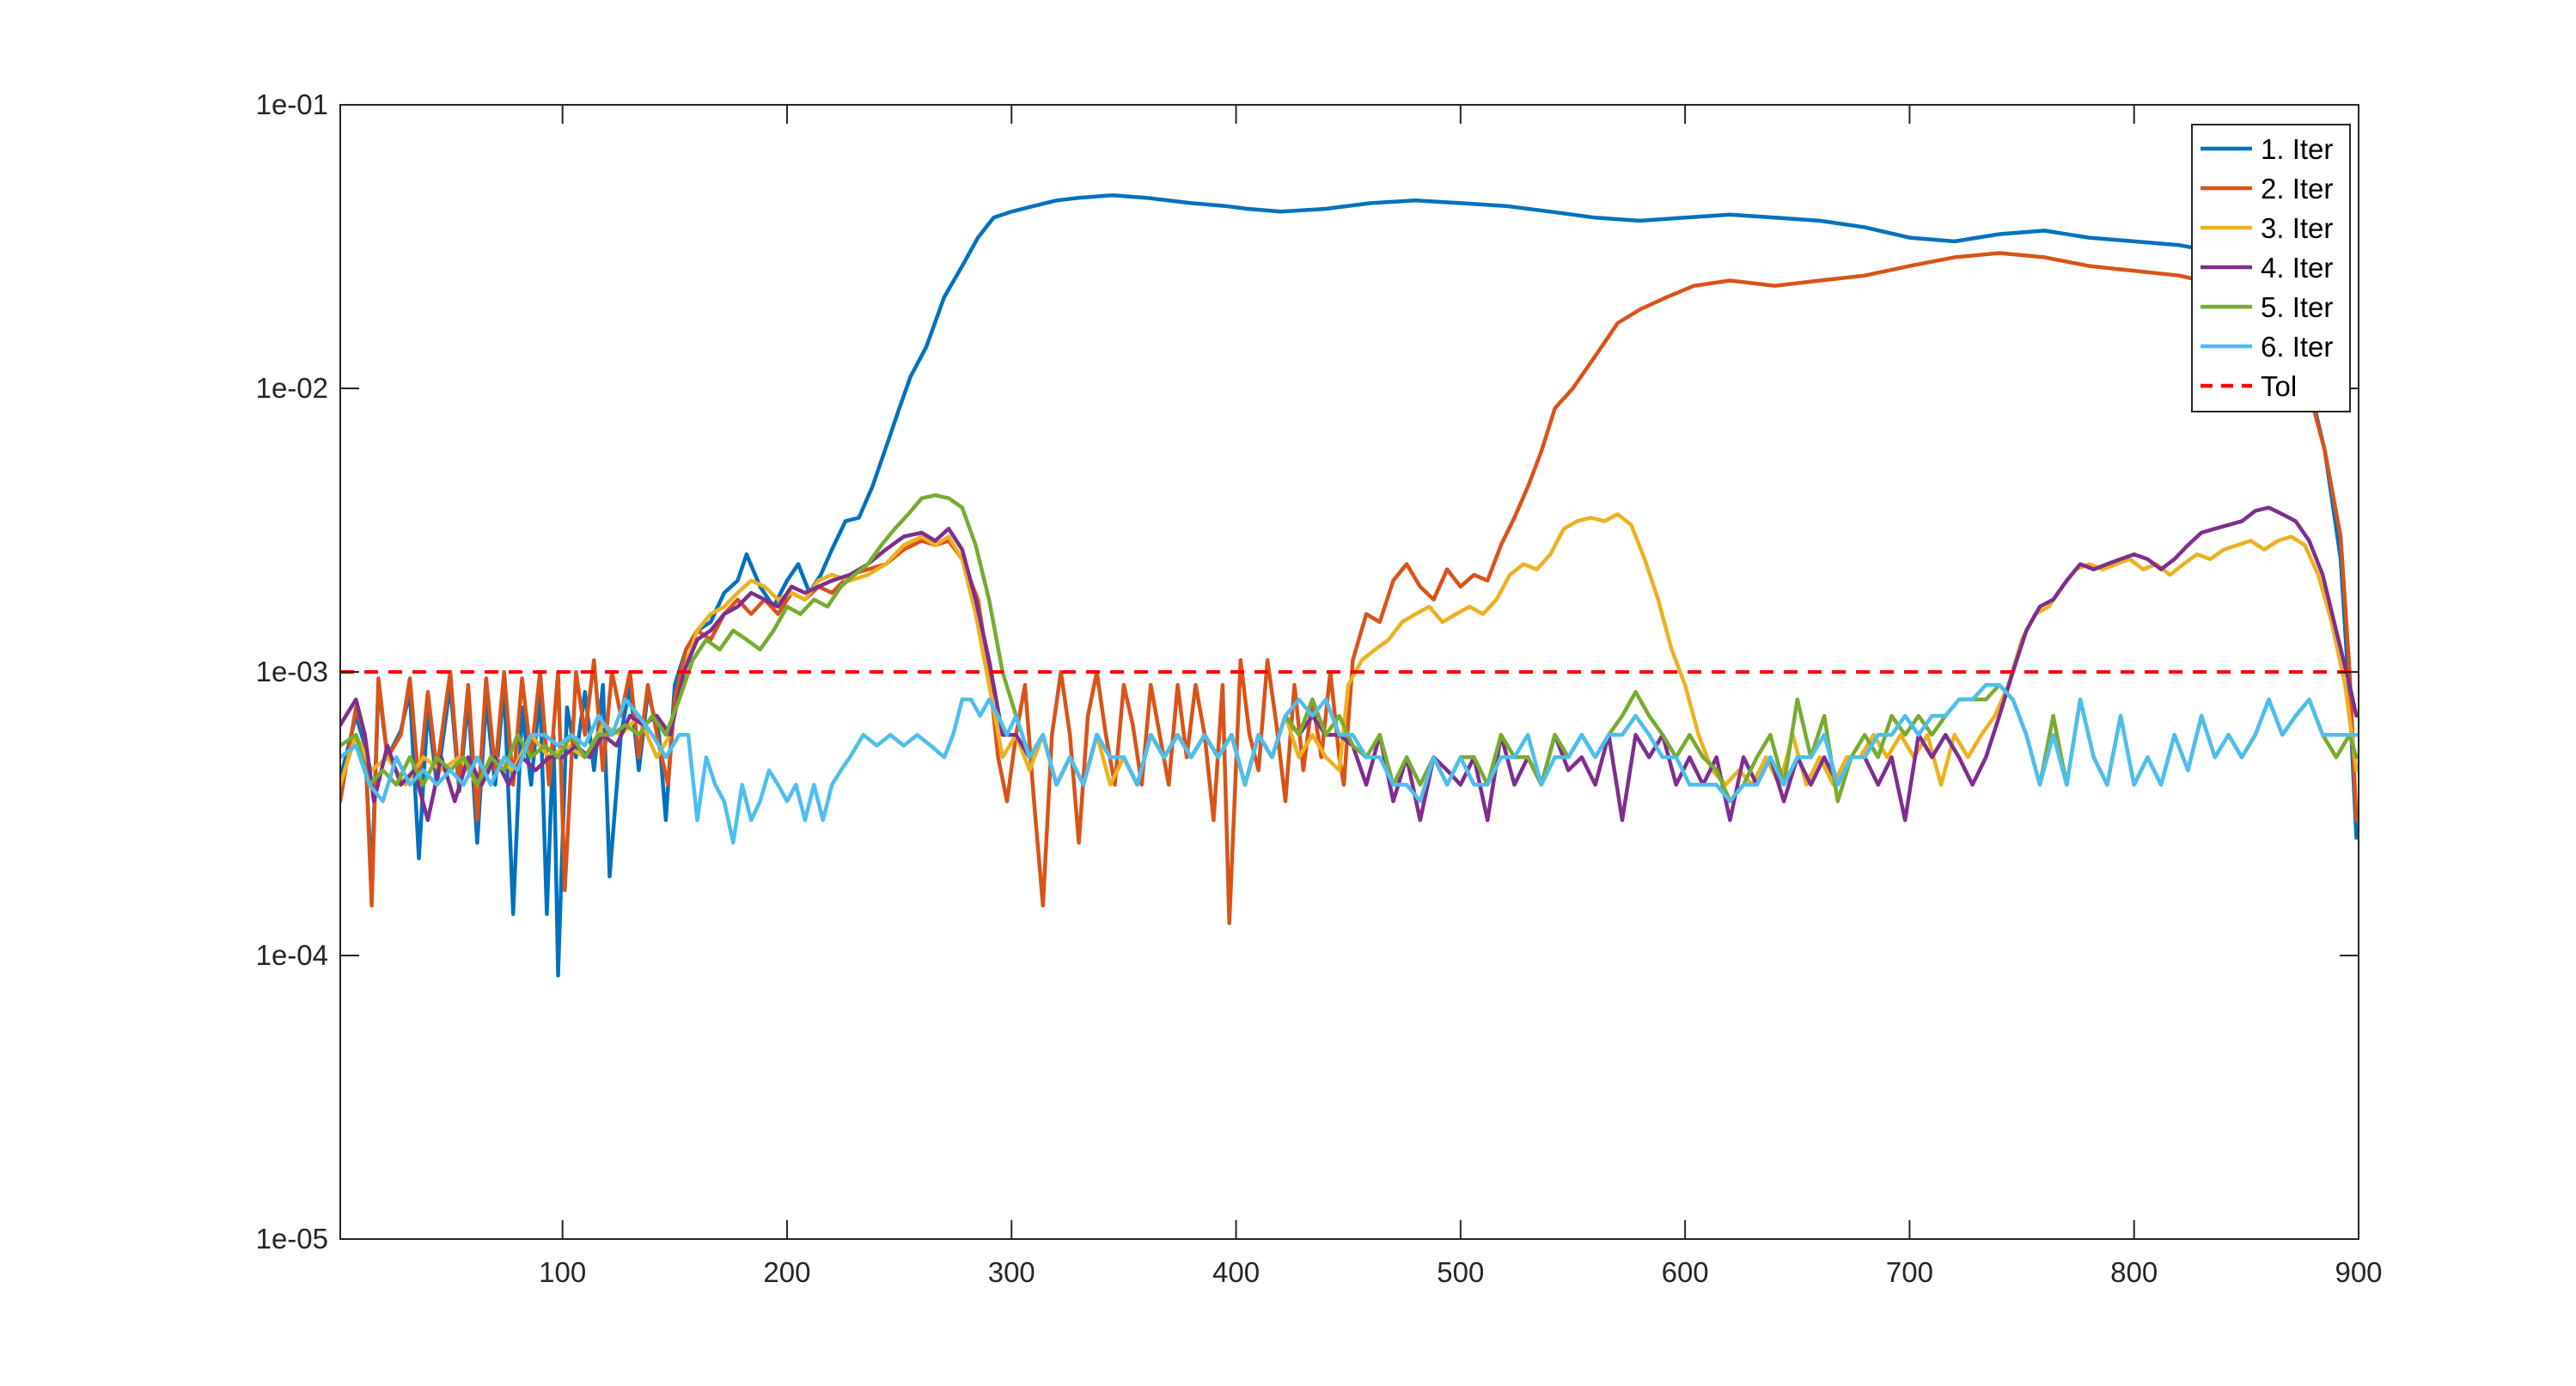  What do you see at coordinates (1012, 1272) in the screenshot?
I see `x-tick-label: 300` at bounding box center [1012, 1272].